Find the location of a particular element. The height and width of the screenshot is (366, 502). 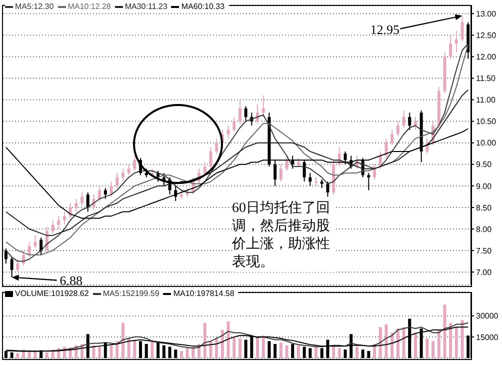

legend-label: MA10:12.28 is located at coordinates (89, 6).